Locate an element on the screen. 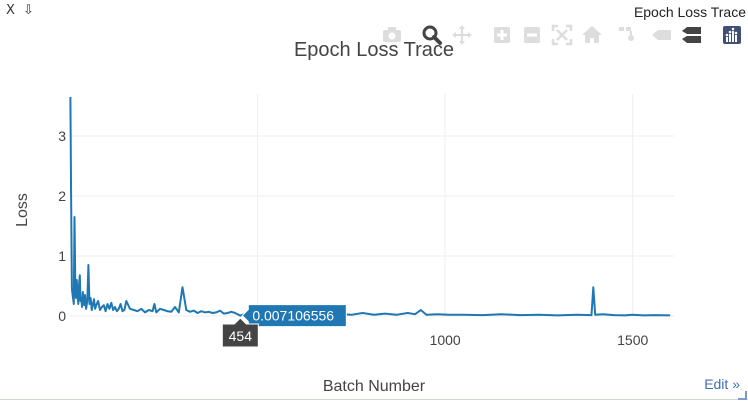  plotly-logo-icon is located at coordinates (732, 35).